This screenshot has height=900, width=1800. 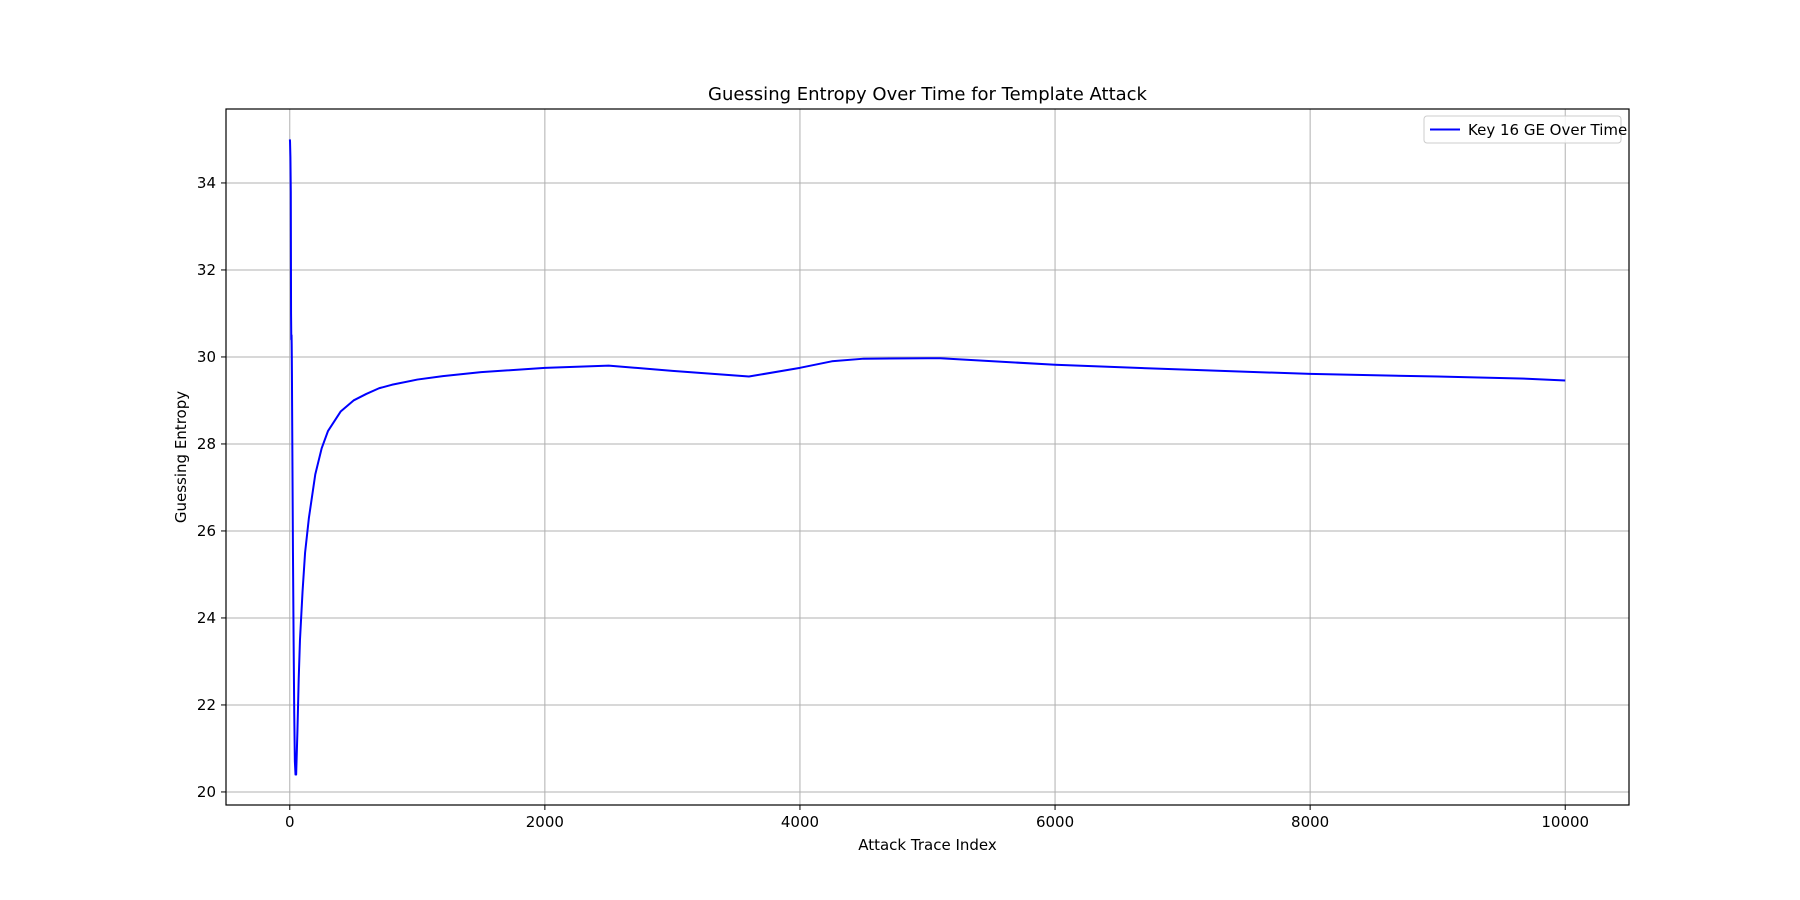 I want to click on x-tick-label: 8000, so click(x=1310, y=822).